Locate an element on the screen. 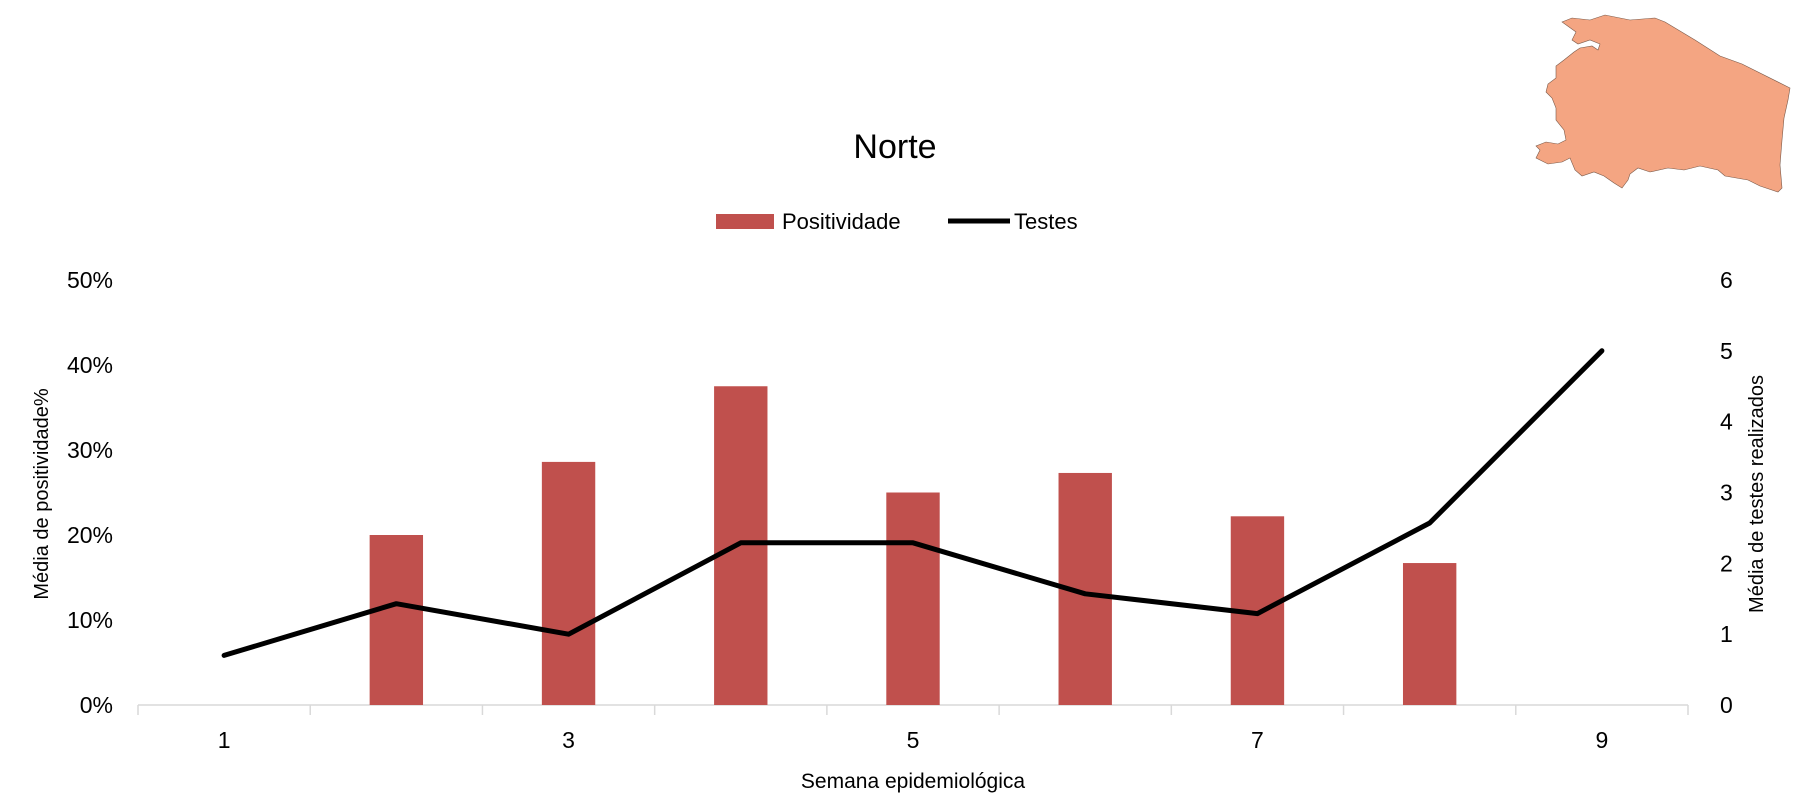 The height and width of the screenshot is (805, 1806). right-tick-label: 4 is located at coordinates (1726, 422).